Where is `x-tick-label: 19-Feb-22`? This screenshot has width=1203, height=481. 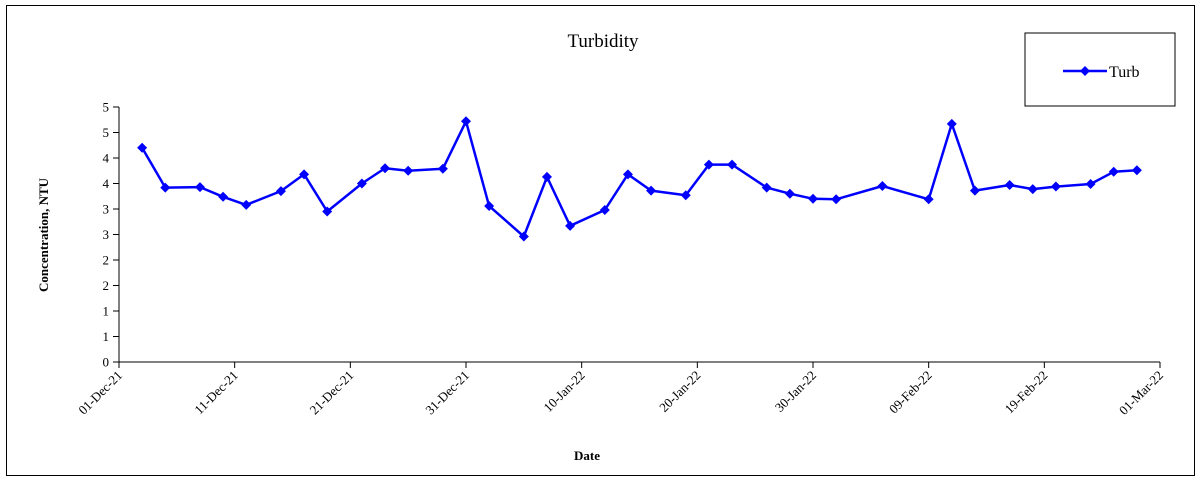
x-tick-label: 19-Feb-22 is located at coordinates (1026, 392).